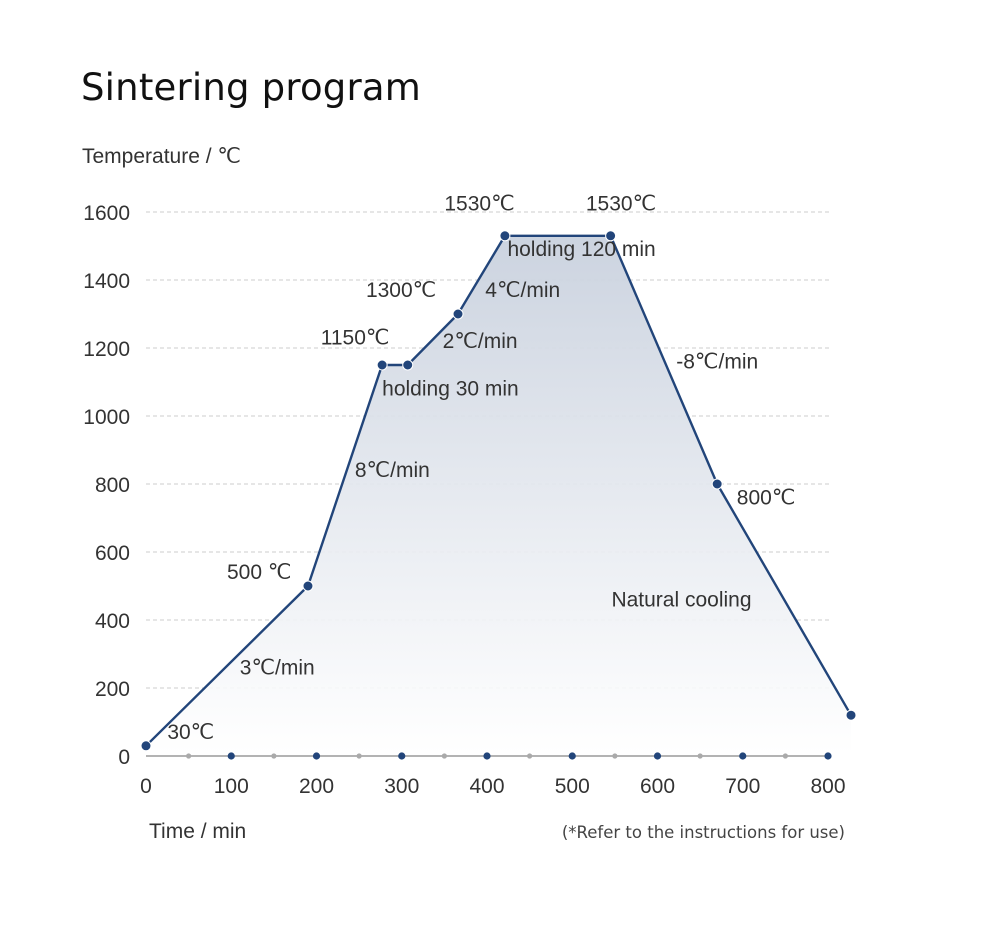 This screenshot has height=940, width=1008. Describe the element at coordinates (231, 786) in the screenshot. I see `x-tick-label: 100` at that location.